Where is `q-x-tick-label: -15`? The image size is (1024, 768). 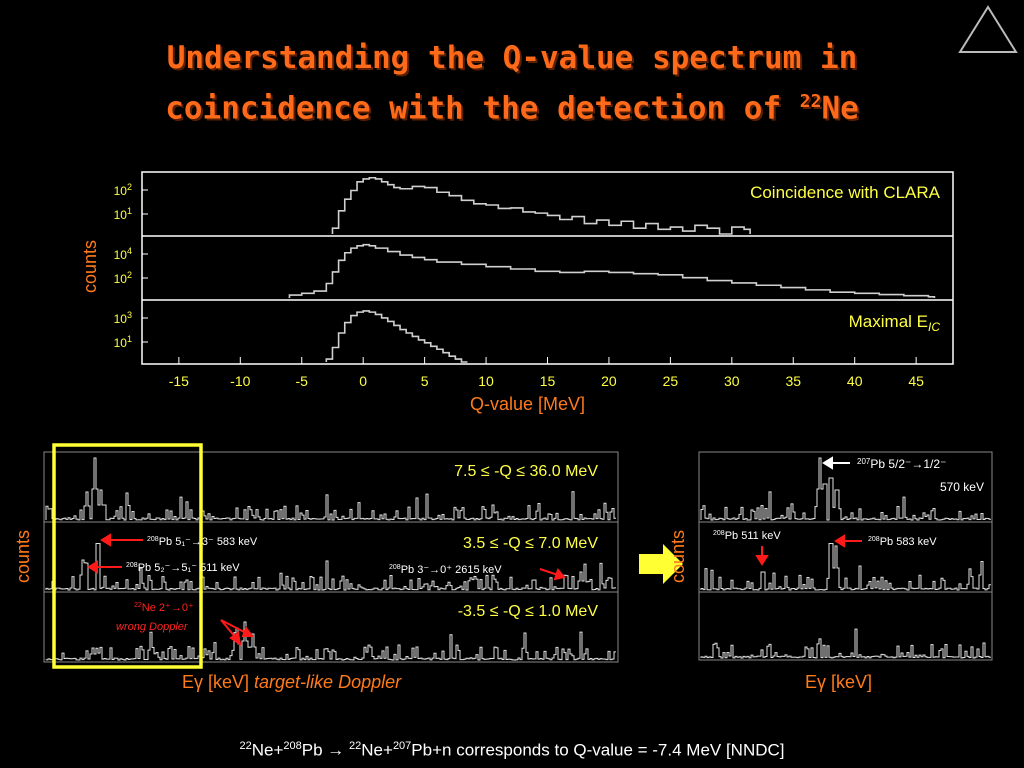
q-x-tick-label: -15 is located at coordinates (179, 381).